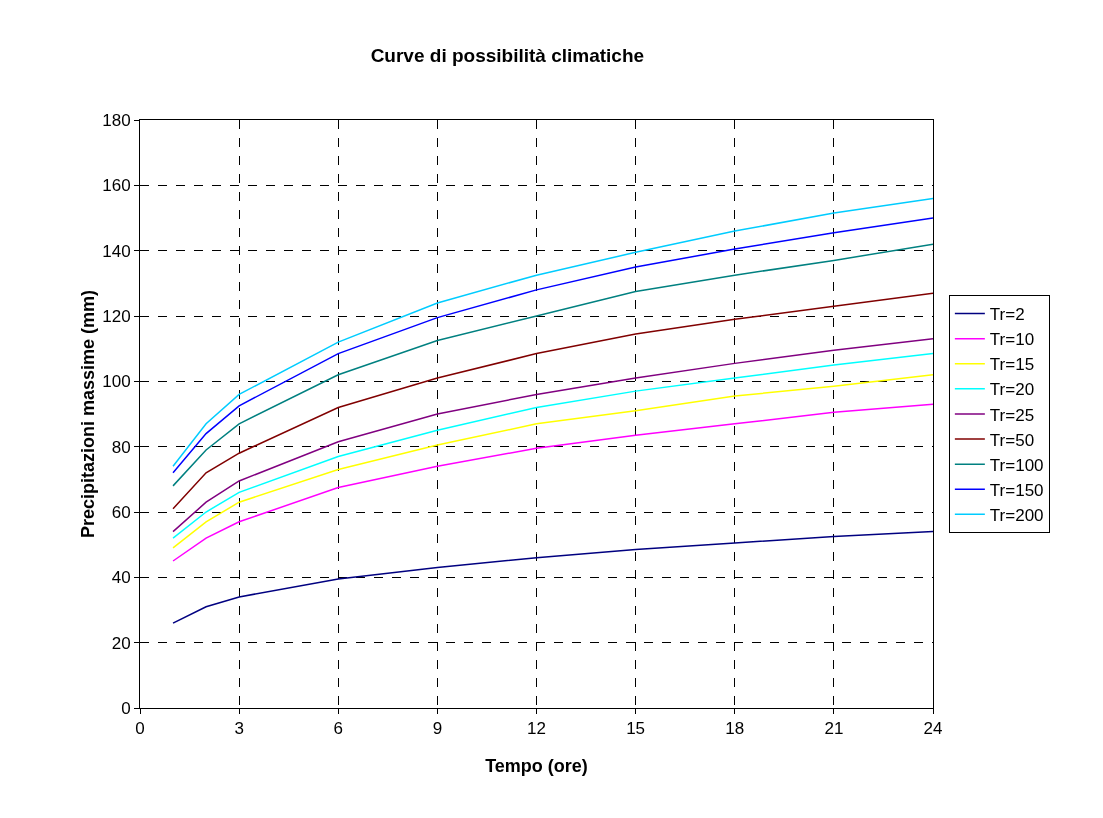 This screenshot has height=818, width=1103. Describe the element at coordinates (735, 729) in the screenshot. I see `x-tick-label: 18` at that location.